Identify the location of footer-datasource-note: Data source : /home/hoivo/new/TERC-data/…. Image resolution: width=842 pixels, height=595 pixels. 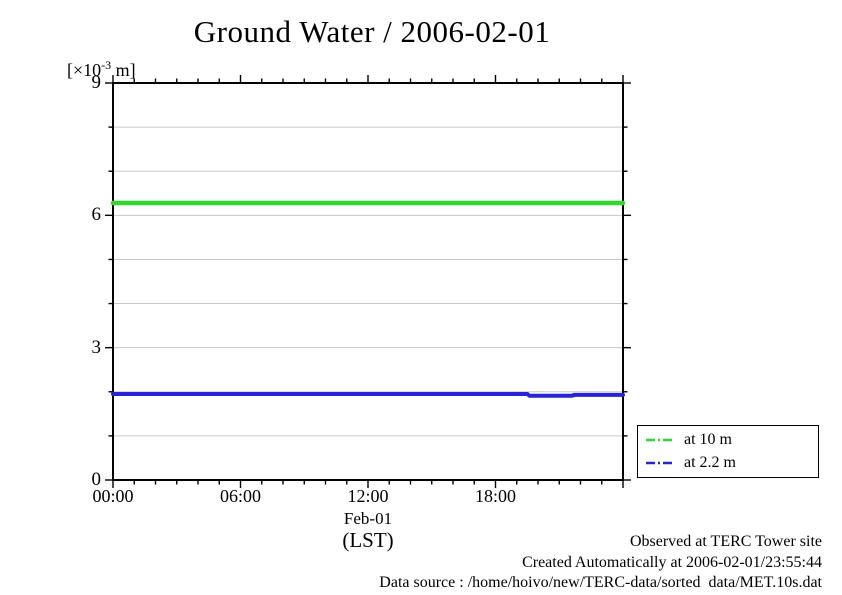
(600, 582).